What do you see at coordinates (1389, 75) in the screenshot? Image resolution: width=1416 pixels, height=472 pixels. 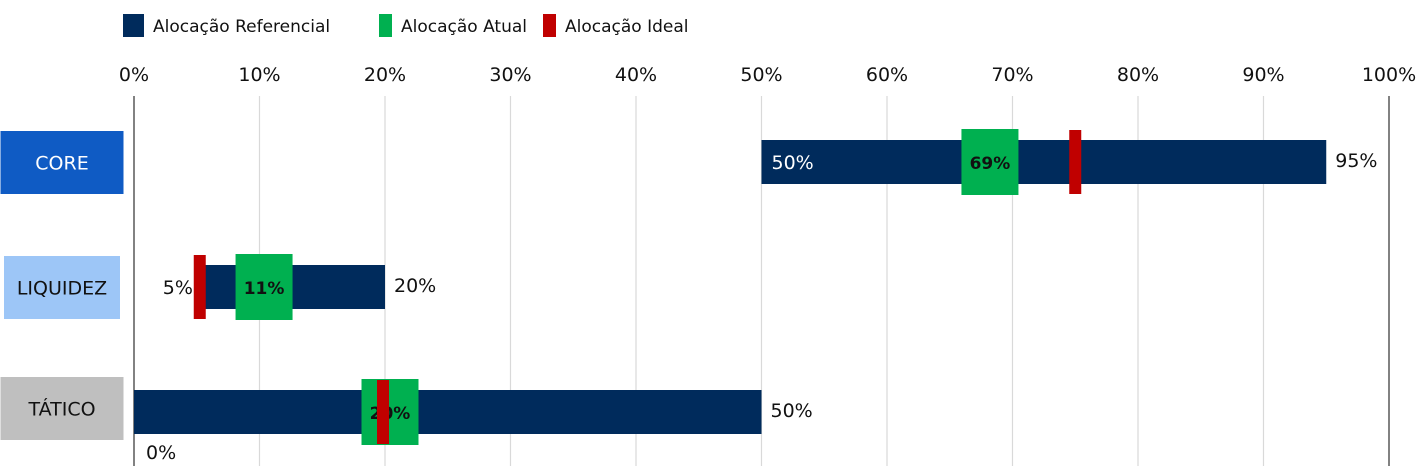 I see `x-tick-label: 100%` at bounding box center [1389, 75].